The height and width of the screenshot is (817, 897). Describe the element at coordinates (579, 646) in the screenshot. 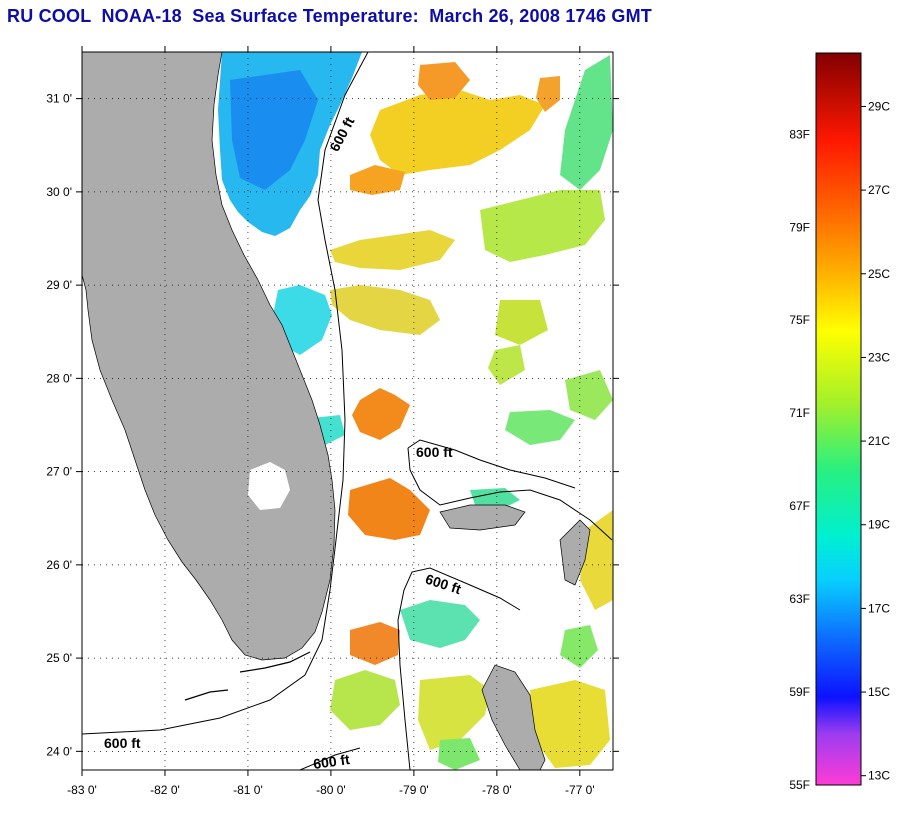

I see `sst-patch-green-far-se` at that location.